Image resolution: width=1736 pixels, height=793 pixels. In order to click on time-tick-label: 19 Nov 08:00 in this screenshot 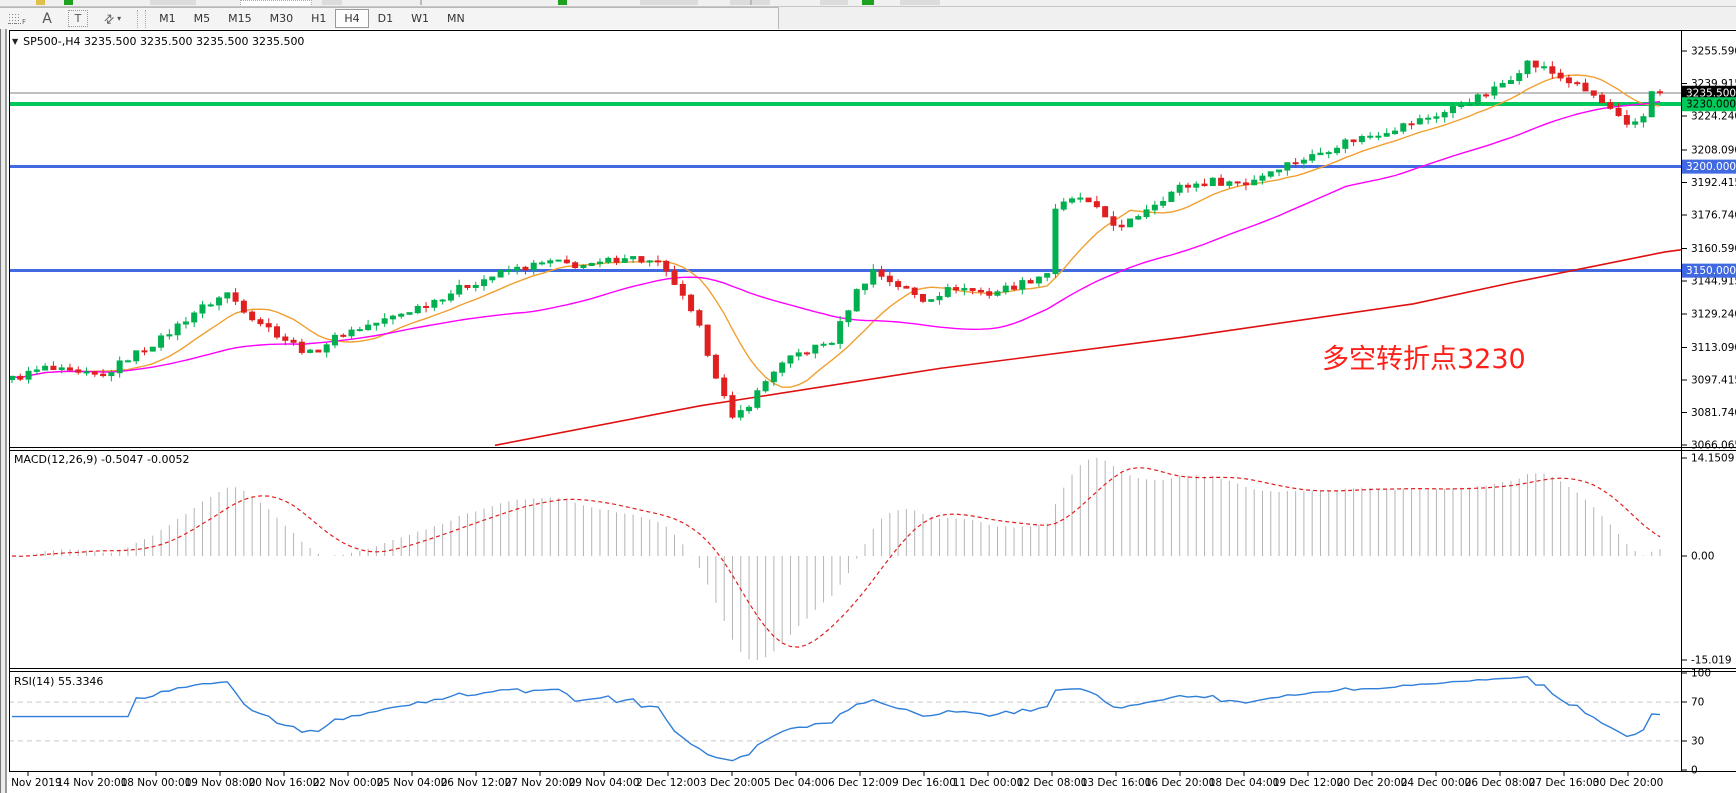, I will do `click(220, 783)`.